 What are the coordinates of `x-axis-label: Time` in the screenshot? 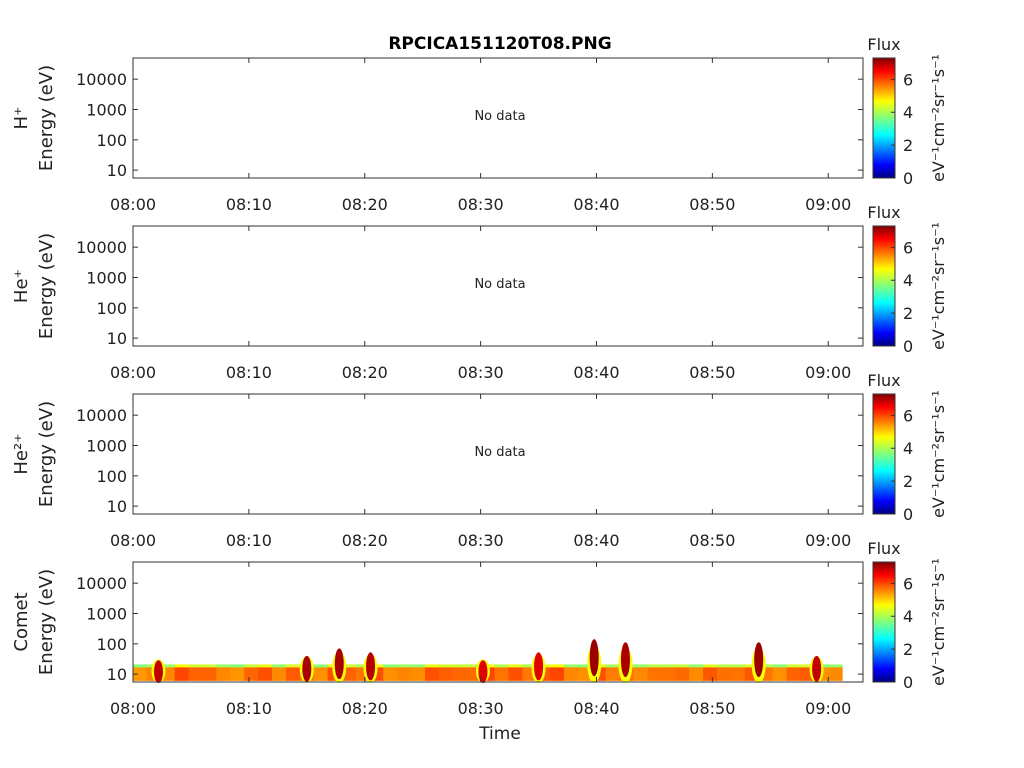 It's located at (499, 734).